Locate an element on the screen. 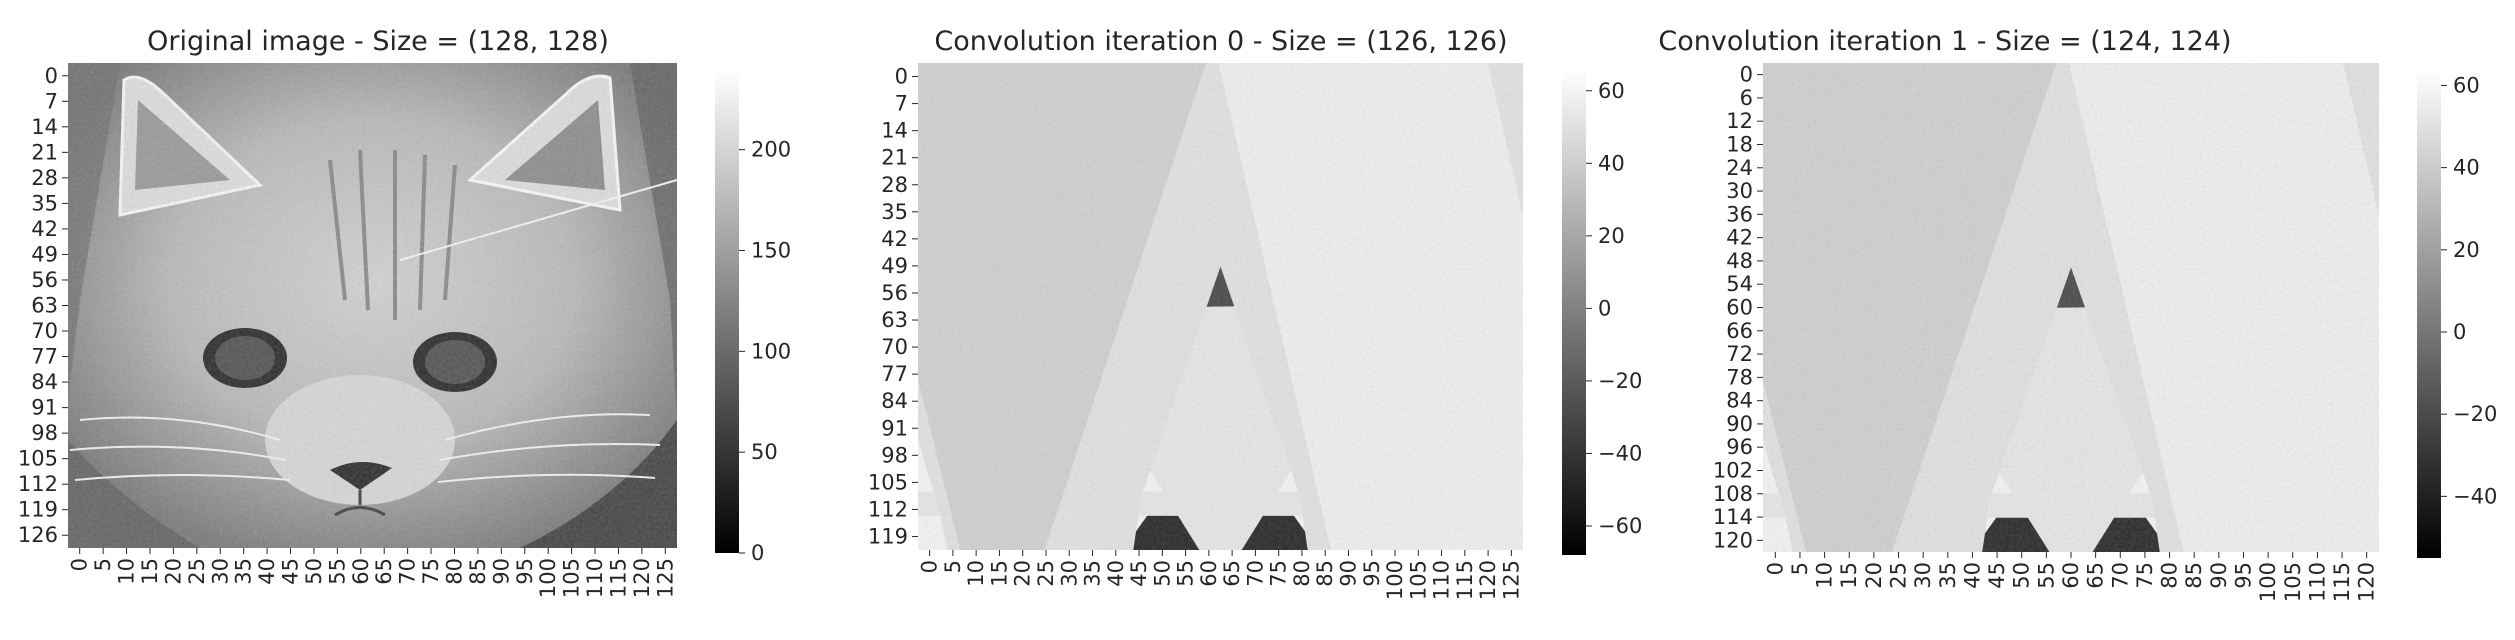 The width and height of the screenshot is (2515, 640). y-tick-label: 56 is located at coordinates (894, 293).